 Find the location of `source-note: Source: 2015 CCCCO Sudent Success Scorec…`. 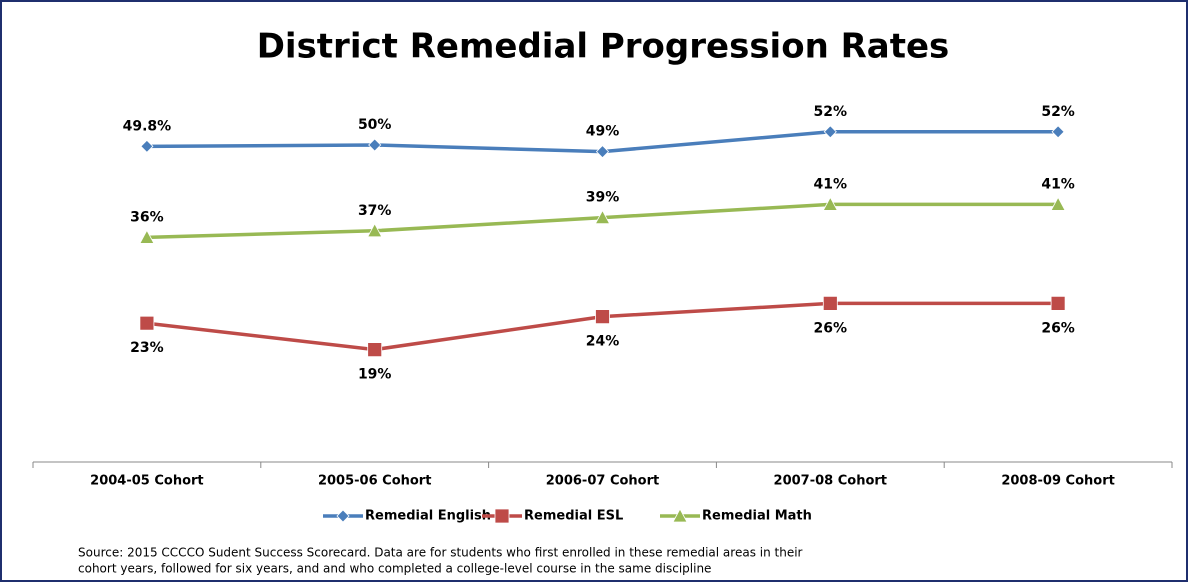

source-note: Source: 2015 CCCCO Sudent Success Scorec… is located at coordinates (440, 553).